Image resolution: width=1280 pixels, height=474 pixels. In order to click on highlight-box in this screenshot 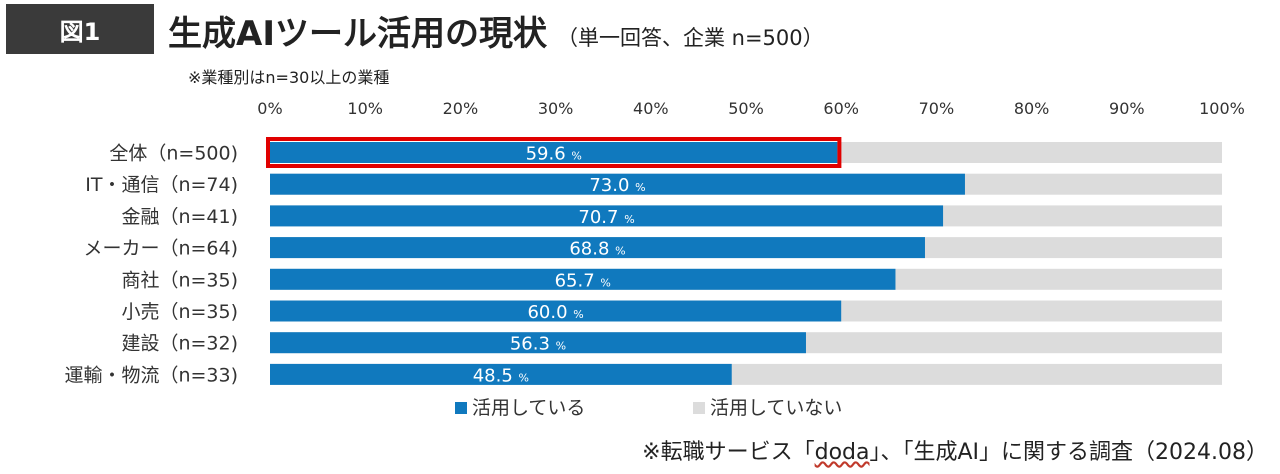, I will do `click(554, 152)`.